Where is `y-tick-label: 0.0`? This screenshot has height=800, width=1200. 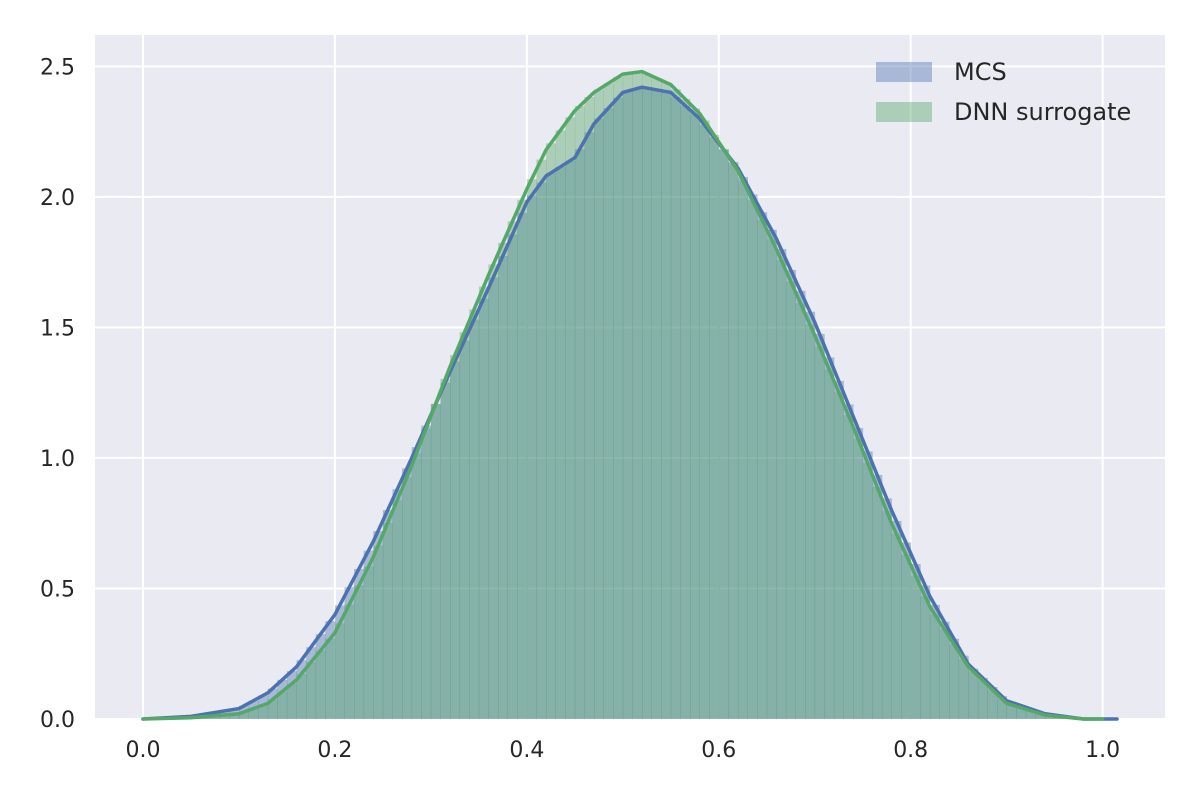
y-tick-label: 0.0 is located at coordinates (57, 720).